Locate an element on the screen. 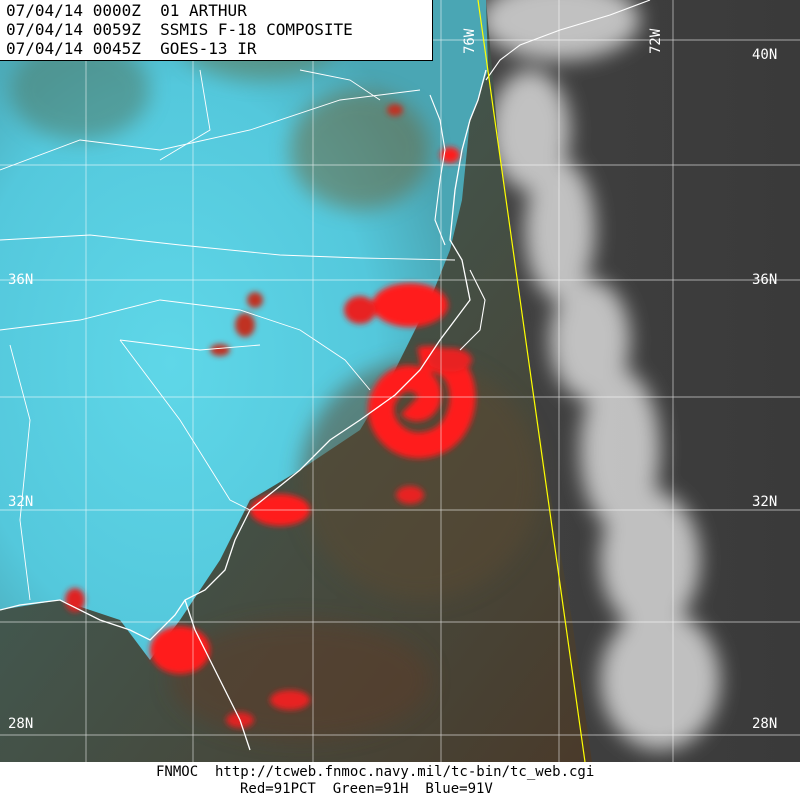 The width and height of the screenshot is (800, 800). header-line-3: 07/04/14 0045Z GOES-13 IR is located at coordinates (131, 48).